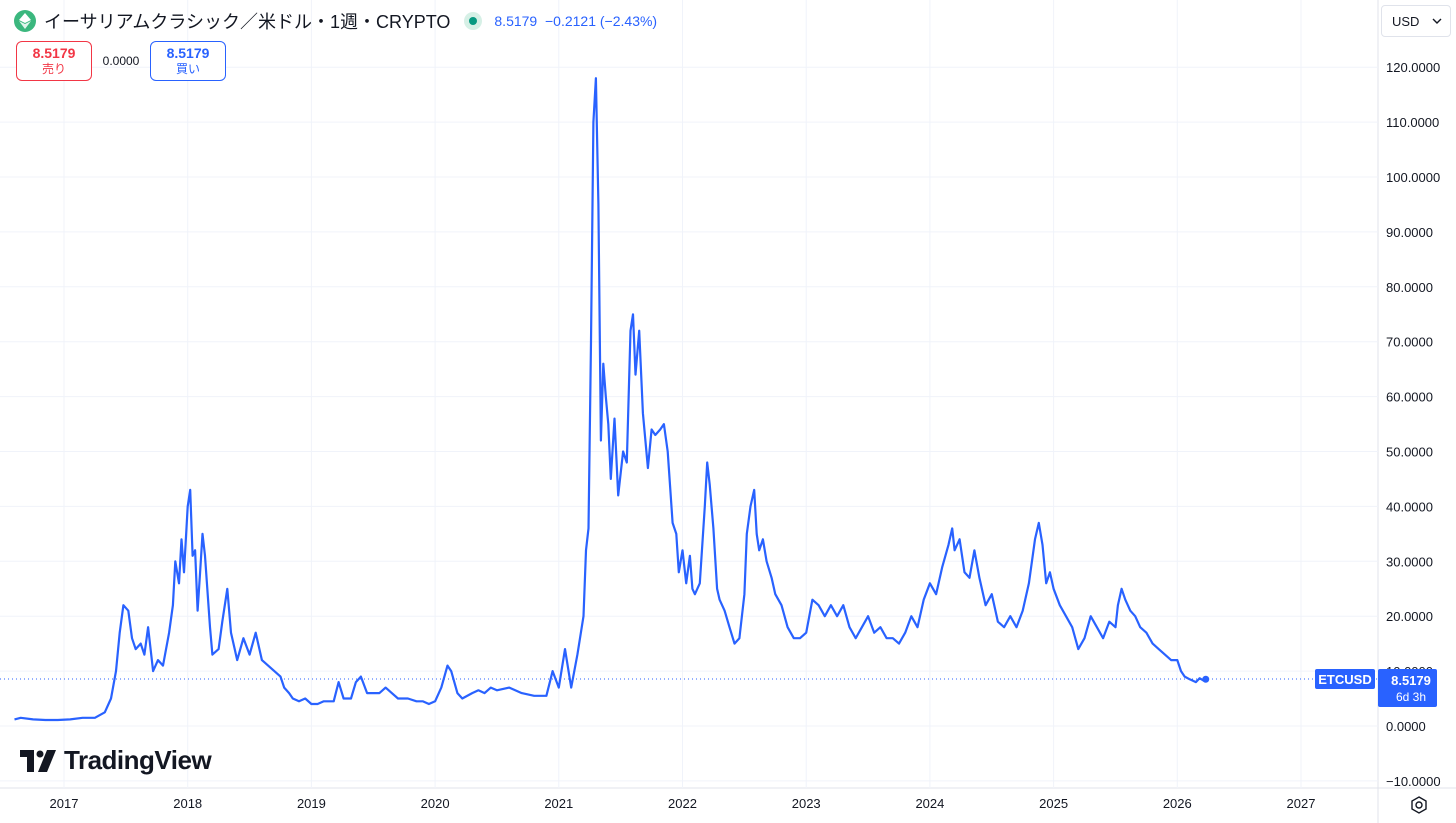 This screenshot has width=1456, height=823. I want to click on buy-label: 買い, so click(187, 69).